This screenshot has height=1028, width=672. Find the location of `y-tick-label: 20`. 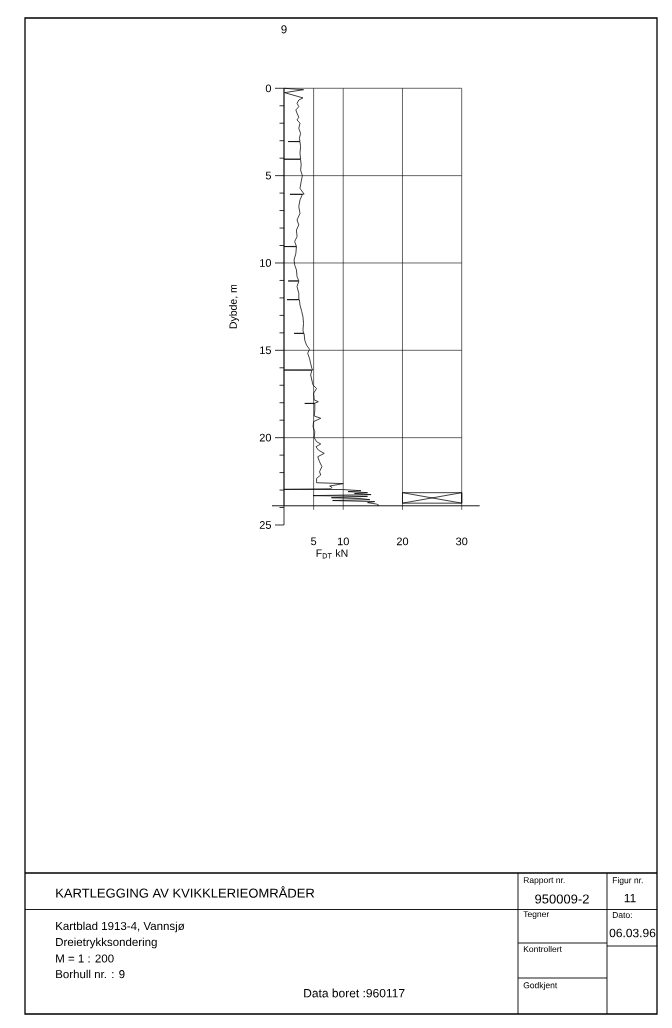

y-tick-label: 20 is located at coordinates (265, 437).